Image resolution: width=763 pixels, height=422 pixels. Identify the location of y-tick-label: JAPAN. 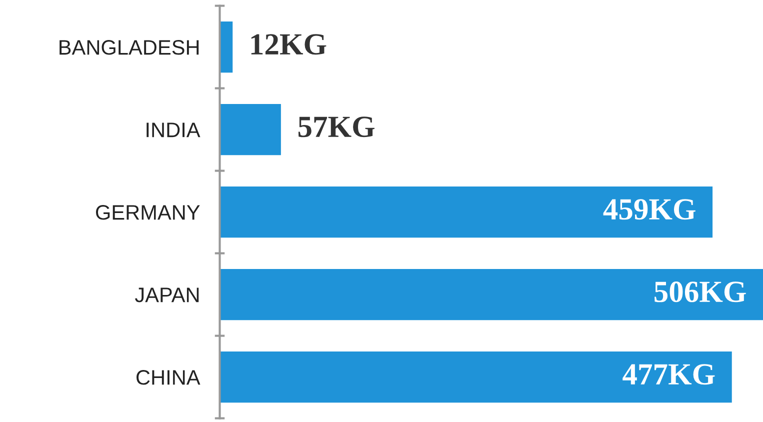
(167, 295).